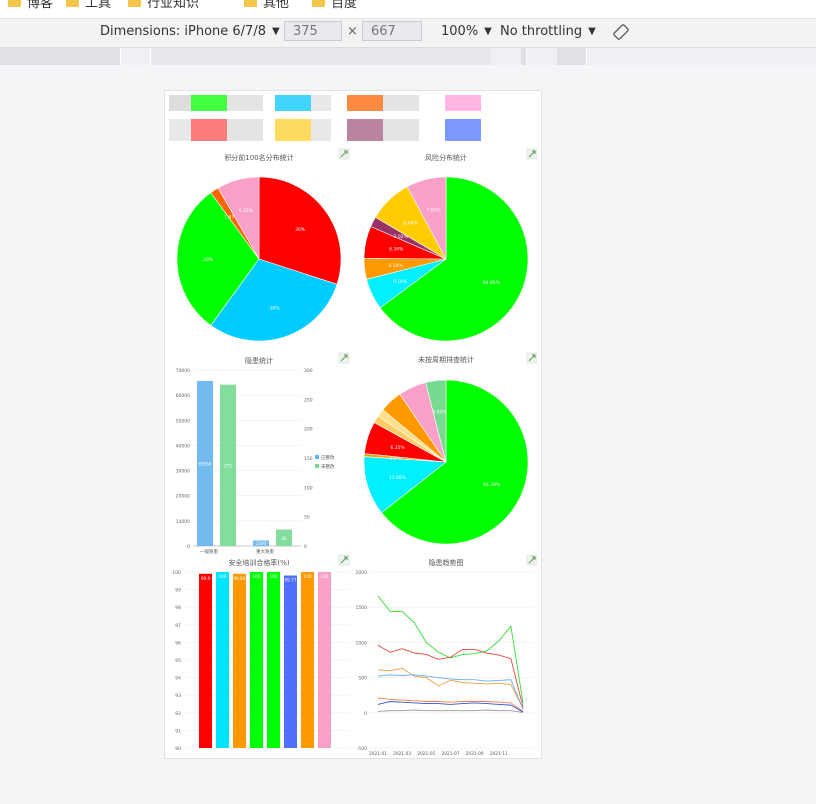 The width and height of the screenshot is (816, 804). What do you see at coordinates (446, 157) in the screenshot?
I see `pie-risk-title: 风险分布统计` at bounding box center [446, 157].